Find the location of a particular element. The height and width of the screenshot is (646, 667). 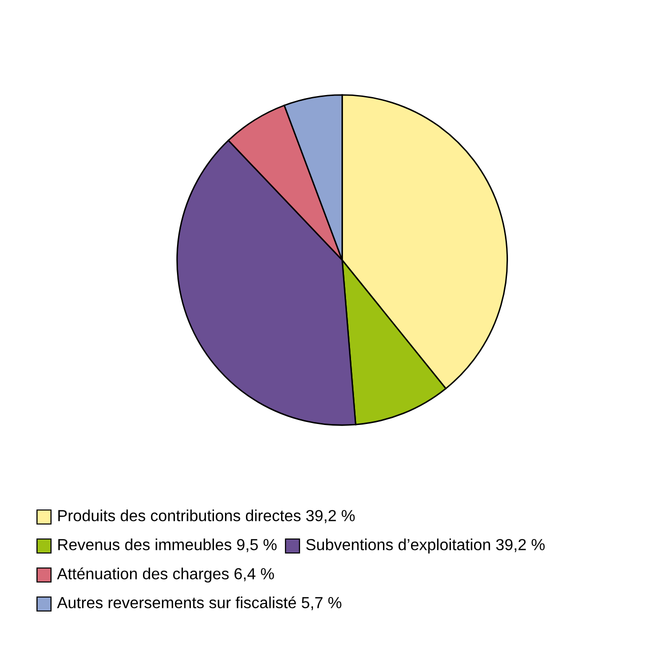

legend-label: Revenus des immeubles 9,5 % is located at coordinates (167, 545).